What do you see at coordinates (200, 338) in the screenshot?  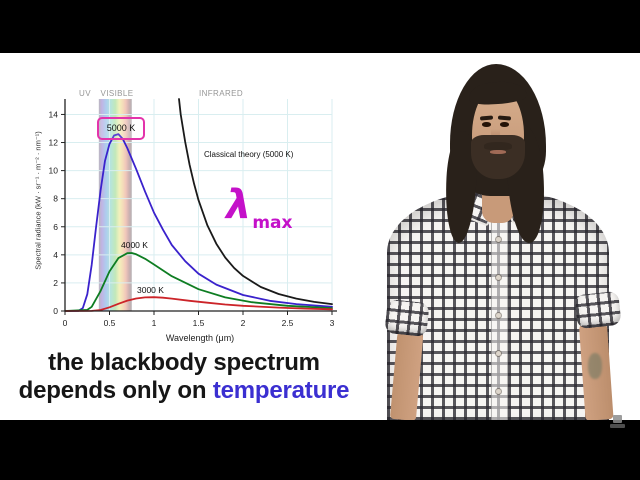 I see `x-axis-label: Wavelength (μm)` at bounding box center [200, 338].